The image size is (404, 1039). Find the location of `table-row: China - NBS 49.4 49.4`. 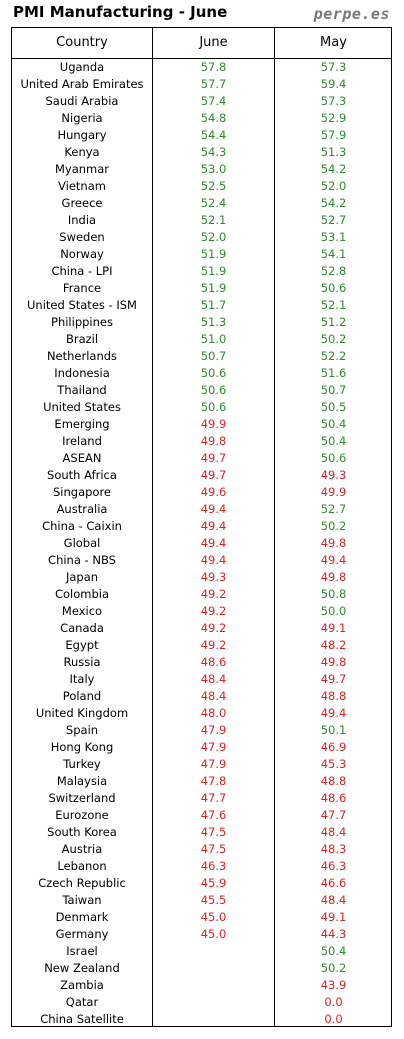

table-row: China - NBS 49.4 49.4 is located at coordinates (201, 560).